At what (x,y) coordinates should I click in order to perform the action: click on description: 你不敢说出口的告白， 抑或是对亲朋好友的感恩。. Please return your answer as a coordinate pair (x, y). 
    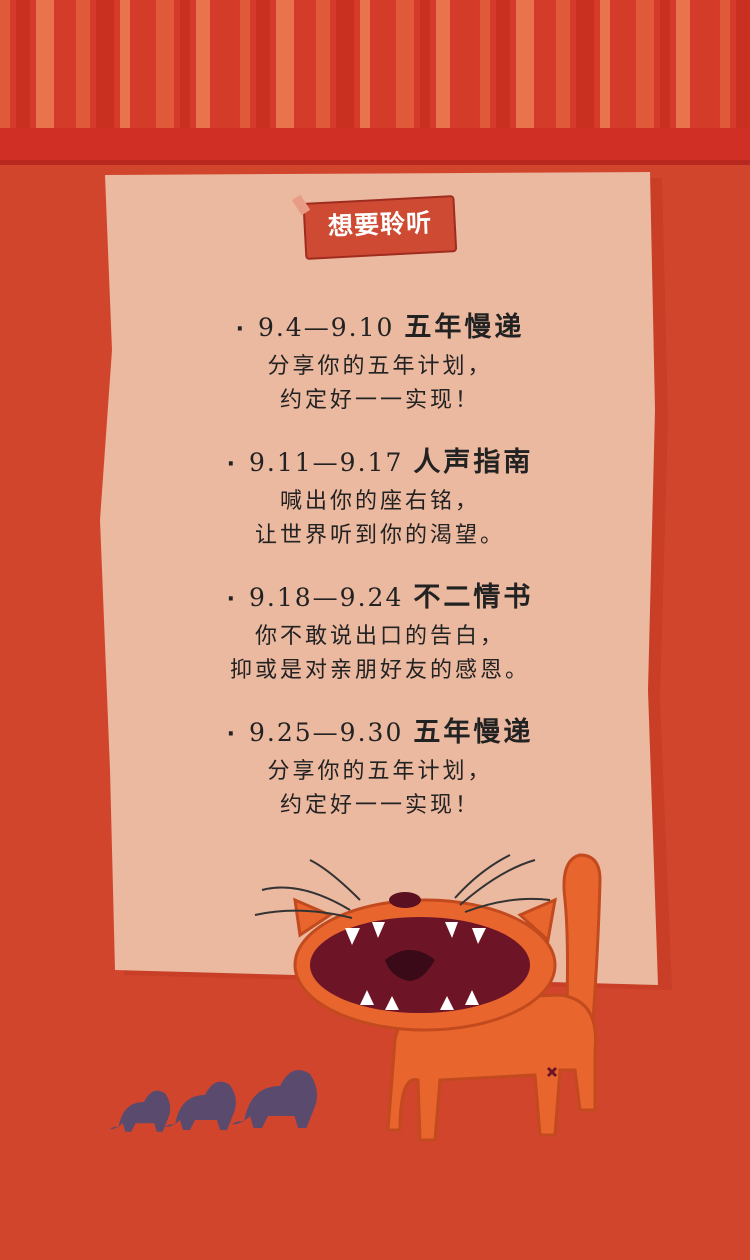
    Looking at the image, I should click on (380, 654).